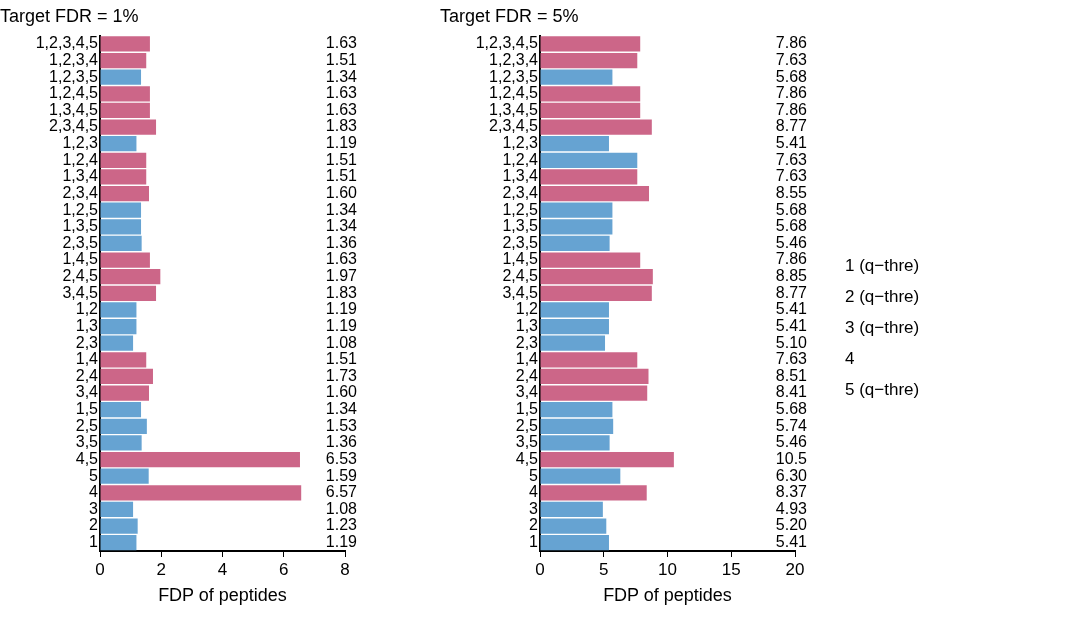 The width and height of the screenshot is (1066, 617). Describe the element at coordinates (791, 192) in the screenshot. I see `data-label: 8.55` at that location.